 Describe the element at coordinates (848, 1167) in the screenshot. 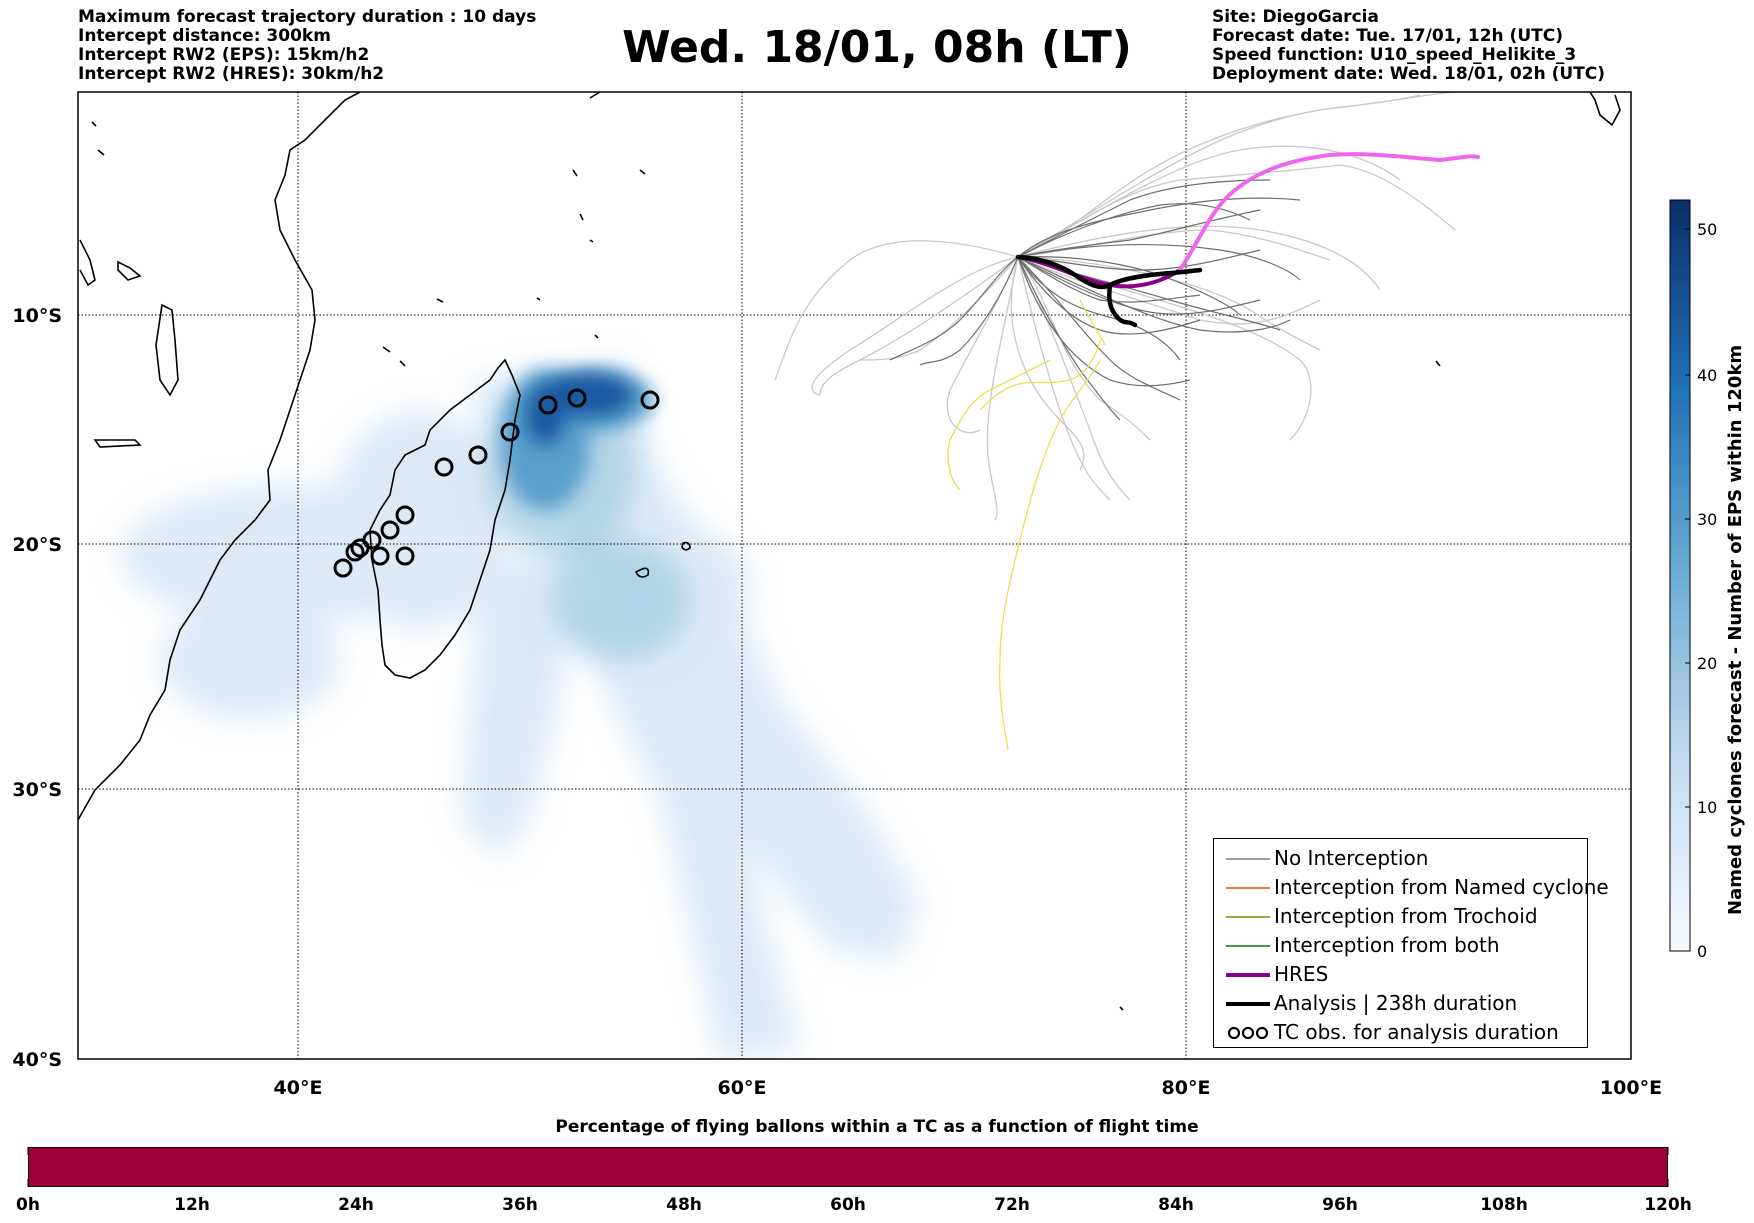

I see `flight-time-bar` at that location.